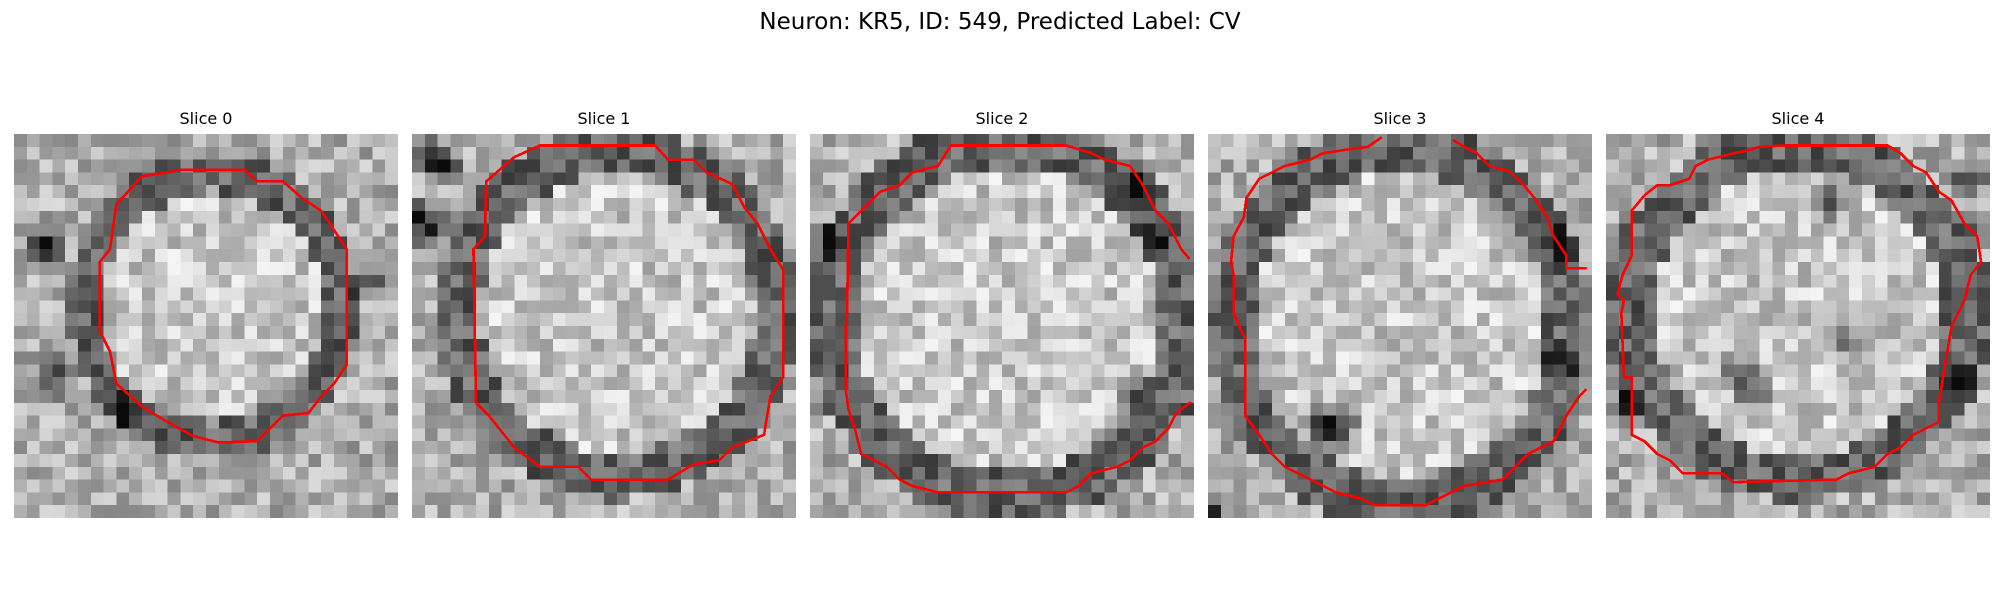 The image size is (2000, 600). I want to click on slice-title: Slice 1, so click(604, 118).